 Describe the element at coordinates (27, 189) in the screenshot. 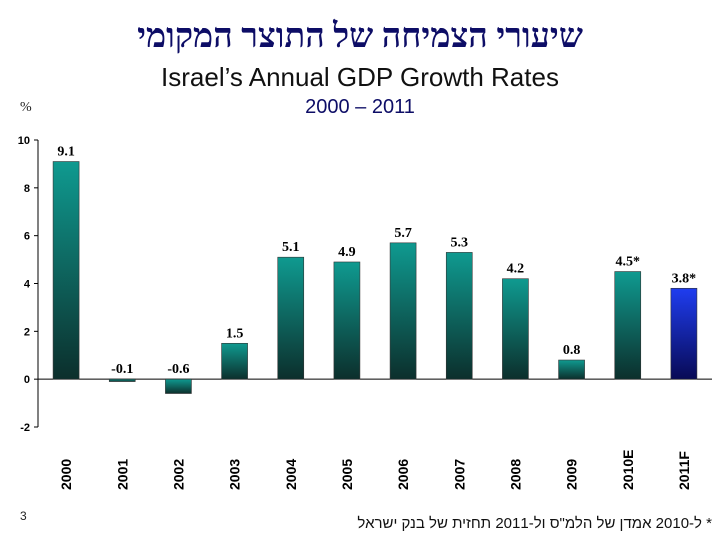

I see `y-tick-label: 8` at that location.